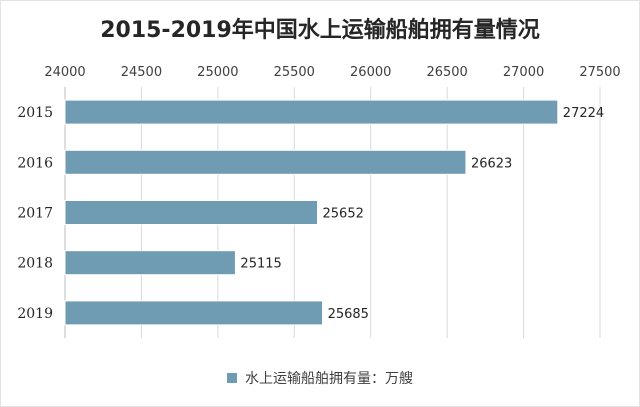 The image size is (640, 407). I want to click on x-tick-label-24000: 24000, so click(64, 72).